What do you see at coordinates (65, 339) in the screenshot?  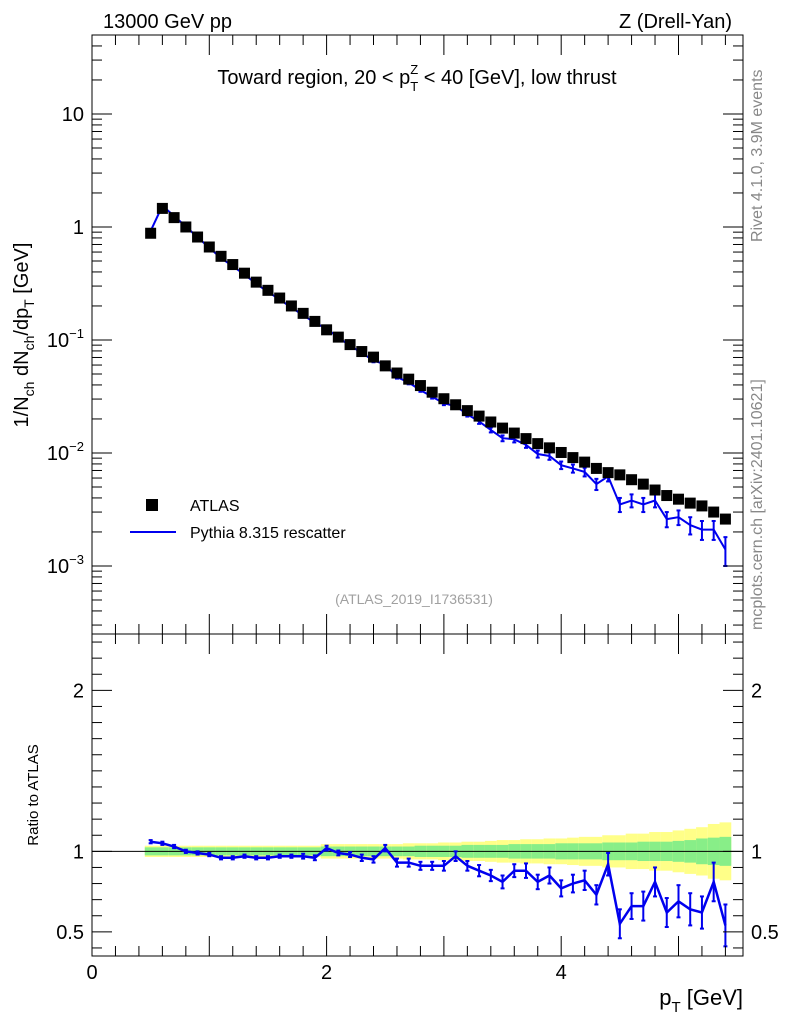 I see `main-y-tick-label: 10⁻¹` at bounding box center [65, 339].